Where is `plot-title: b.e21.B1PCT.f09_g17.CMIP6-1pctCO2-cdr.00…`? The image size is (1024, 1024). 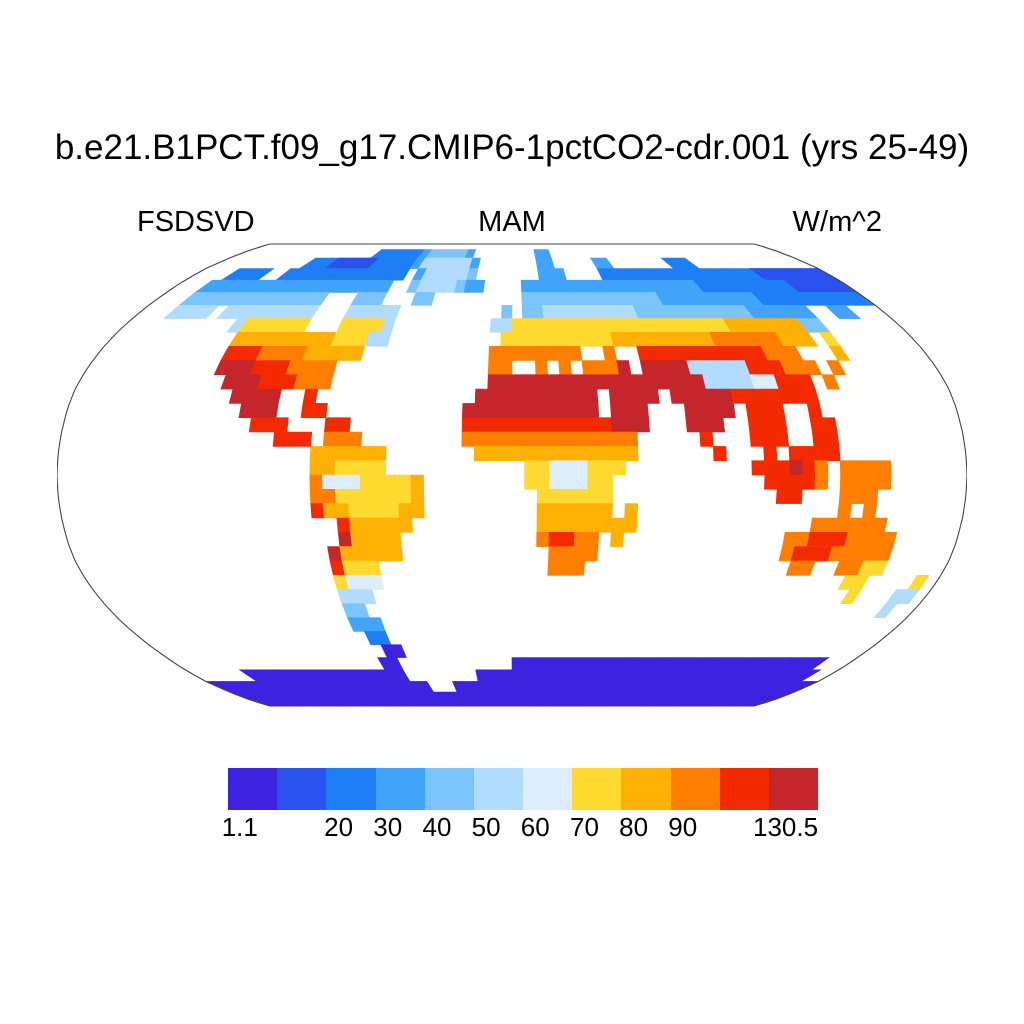 plot-title: b.e21.B1PCT.f09_g17.CMIP6-1pctCO2-cdr.00… is located at coordinates (512, 147).